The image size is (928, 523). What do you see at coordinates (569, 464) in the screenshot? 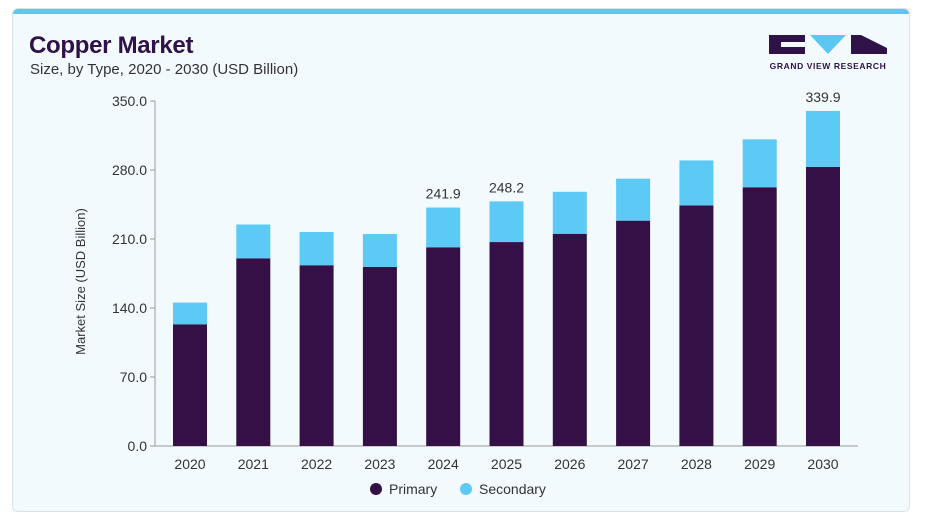
I see `x-tick-label: 2026` at bounding box center [569, 464].